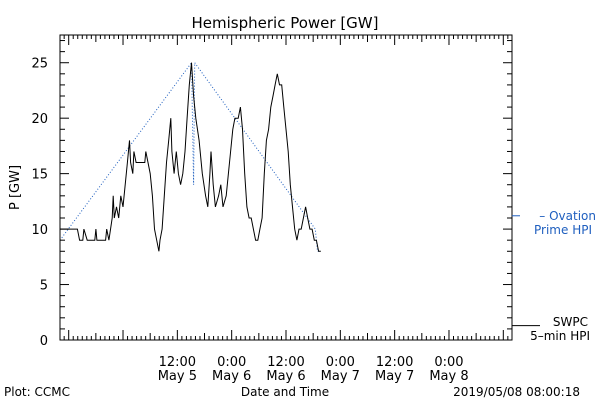  Describe the element at coordinates (560, 336) in the screenshot. I see `swpc-label-line2: 5–min HPI` at that location.